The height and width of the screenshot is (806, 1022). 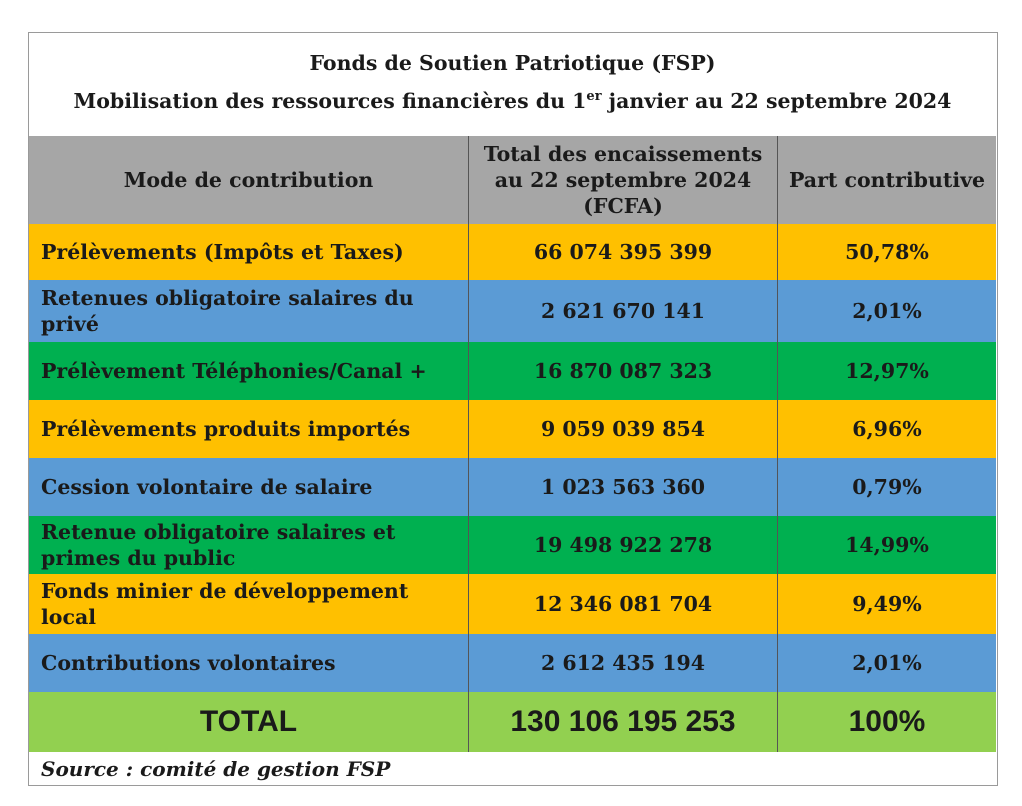 I want to click on title-line-2-sup: er, so click(x=594, y=96).